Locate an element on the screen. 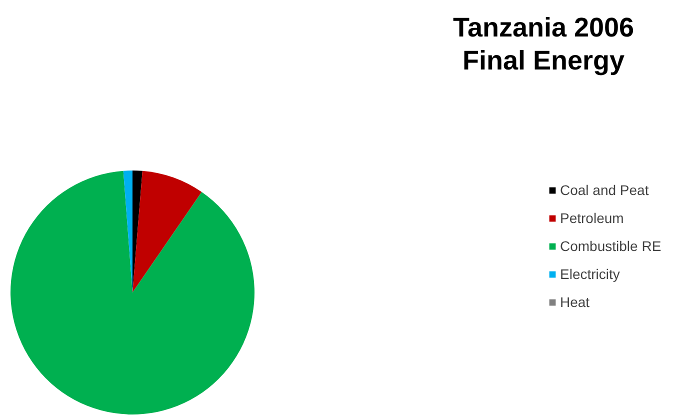 This screenshot has width=691, height=417. legend-label: Electricity is located at coordinates (590, 274).